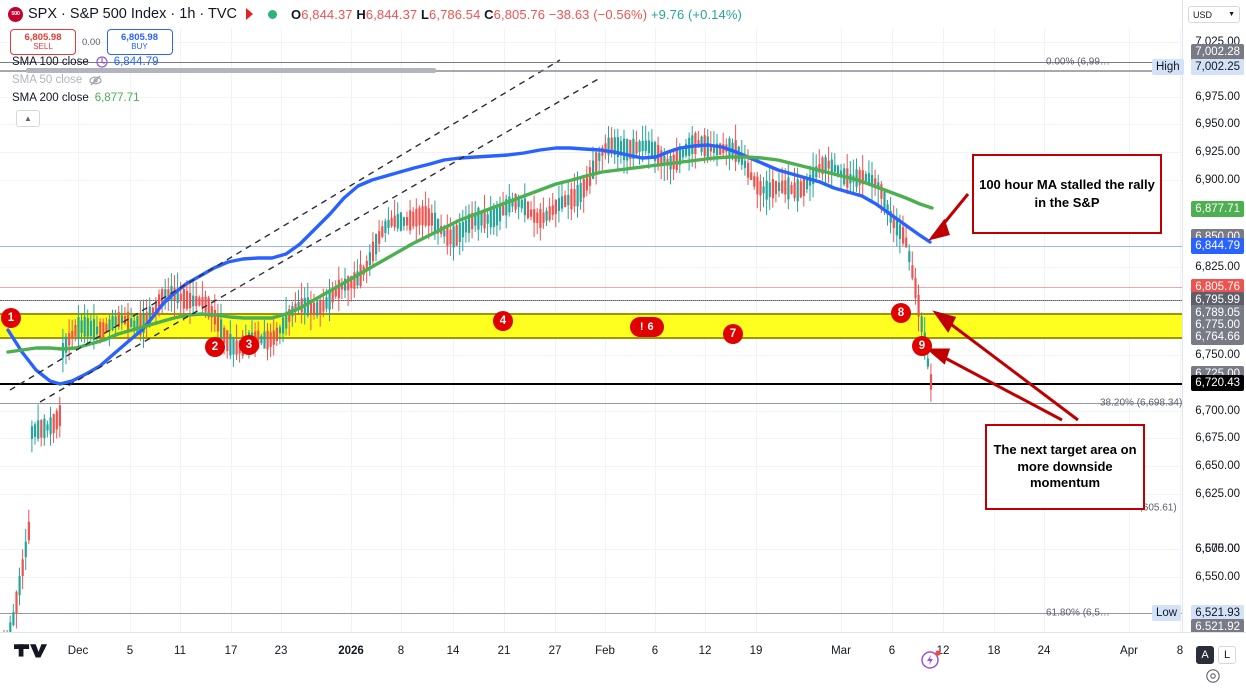 This screenshot has width=1246, height=690. Describe the element at coordinates (503, 321) in the screenshot. I see `chart-marker-4: 4` at that location.